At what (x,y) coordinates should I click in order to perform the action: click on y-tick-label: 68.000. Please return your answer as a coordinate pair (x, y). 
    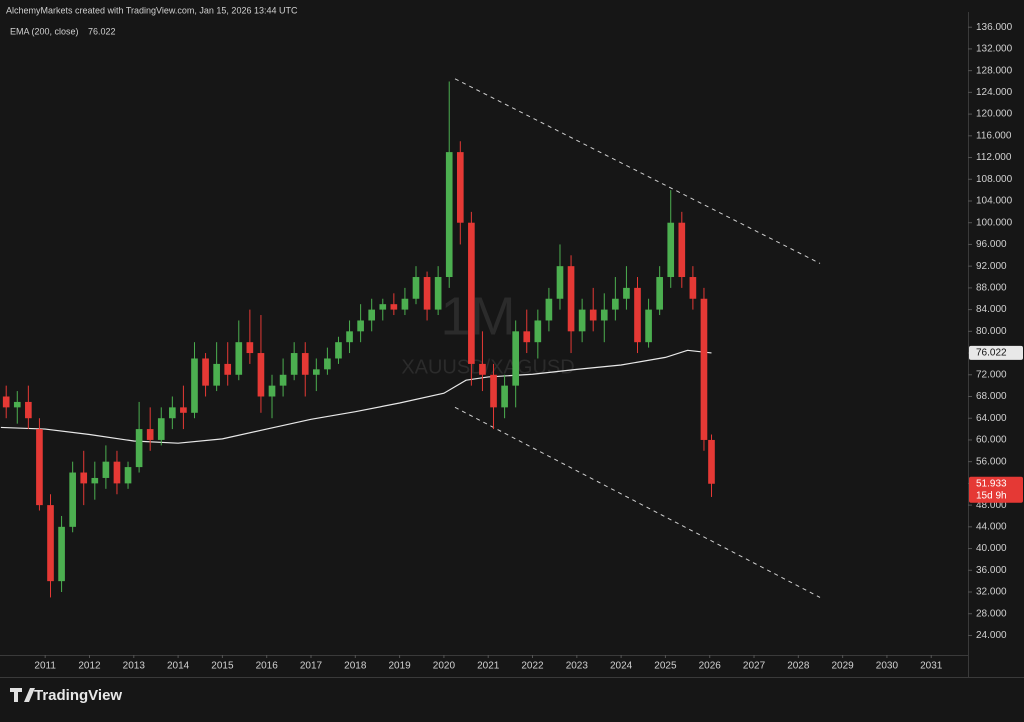
    Looking at the image, I should click on (991, 396).